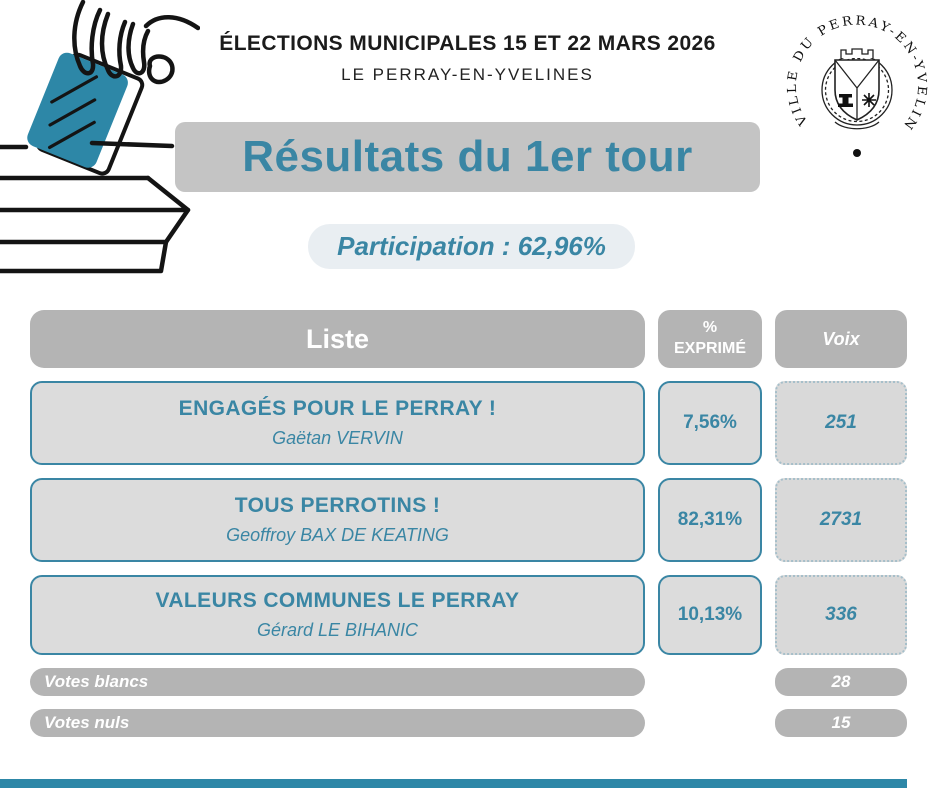 The height and width of the screenshot is (788, 940). I want to click on participation-pill: Participation : 62,96%, so click(471, 246).